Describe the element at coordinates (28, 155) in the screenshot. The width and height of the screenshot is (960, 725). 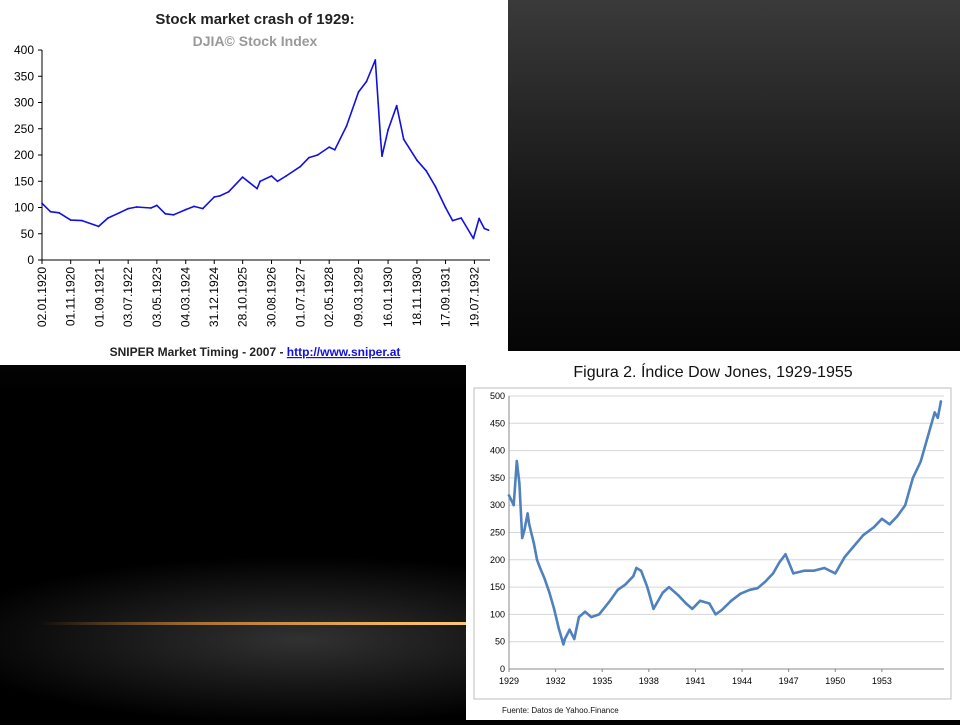
I see `chart-1-y-ticks: 0 50 100 150 200 250 300 350 400` at that location.